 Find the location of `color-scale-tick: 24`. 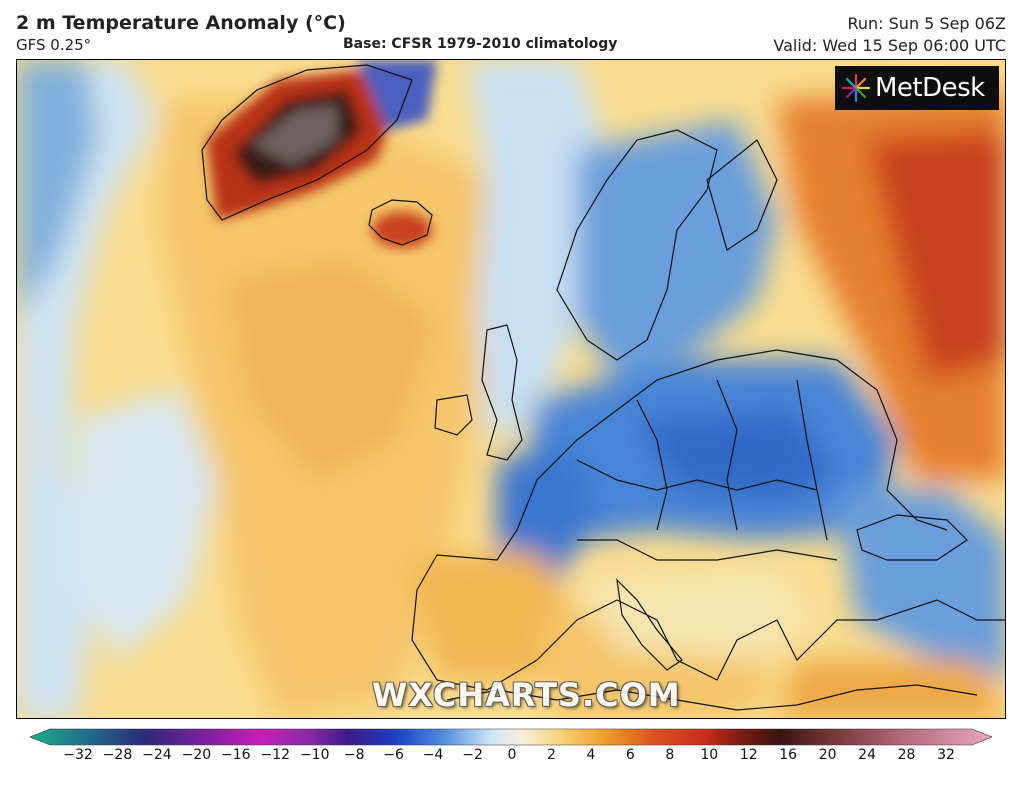

color-scale-tick: 24 is located at coordinates (867, 755).